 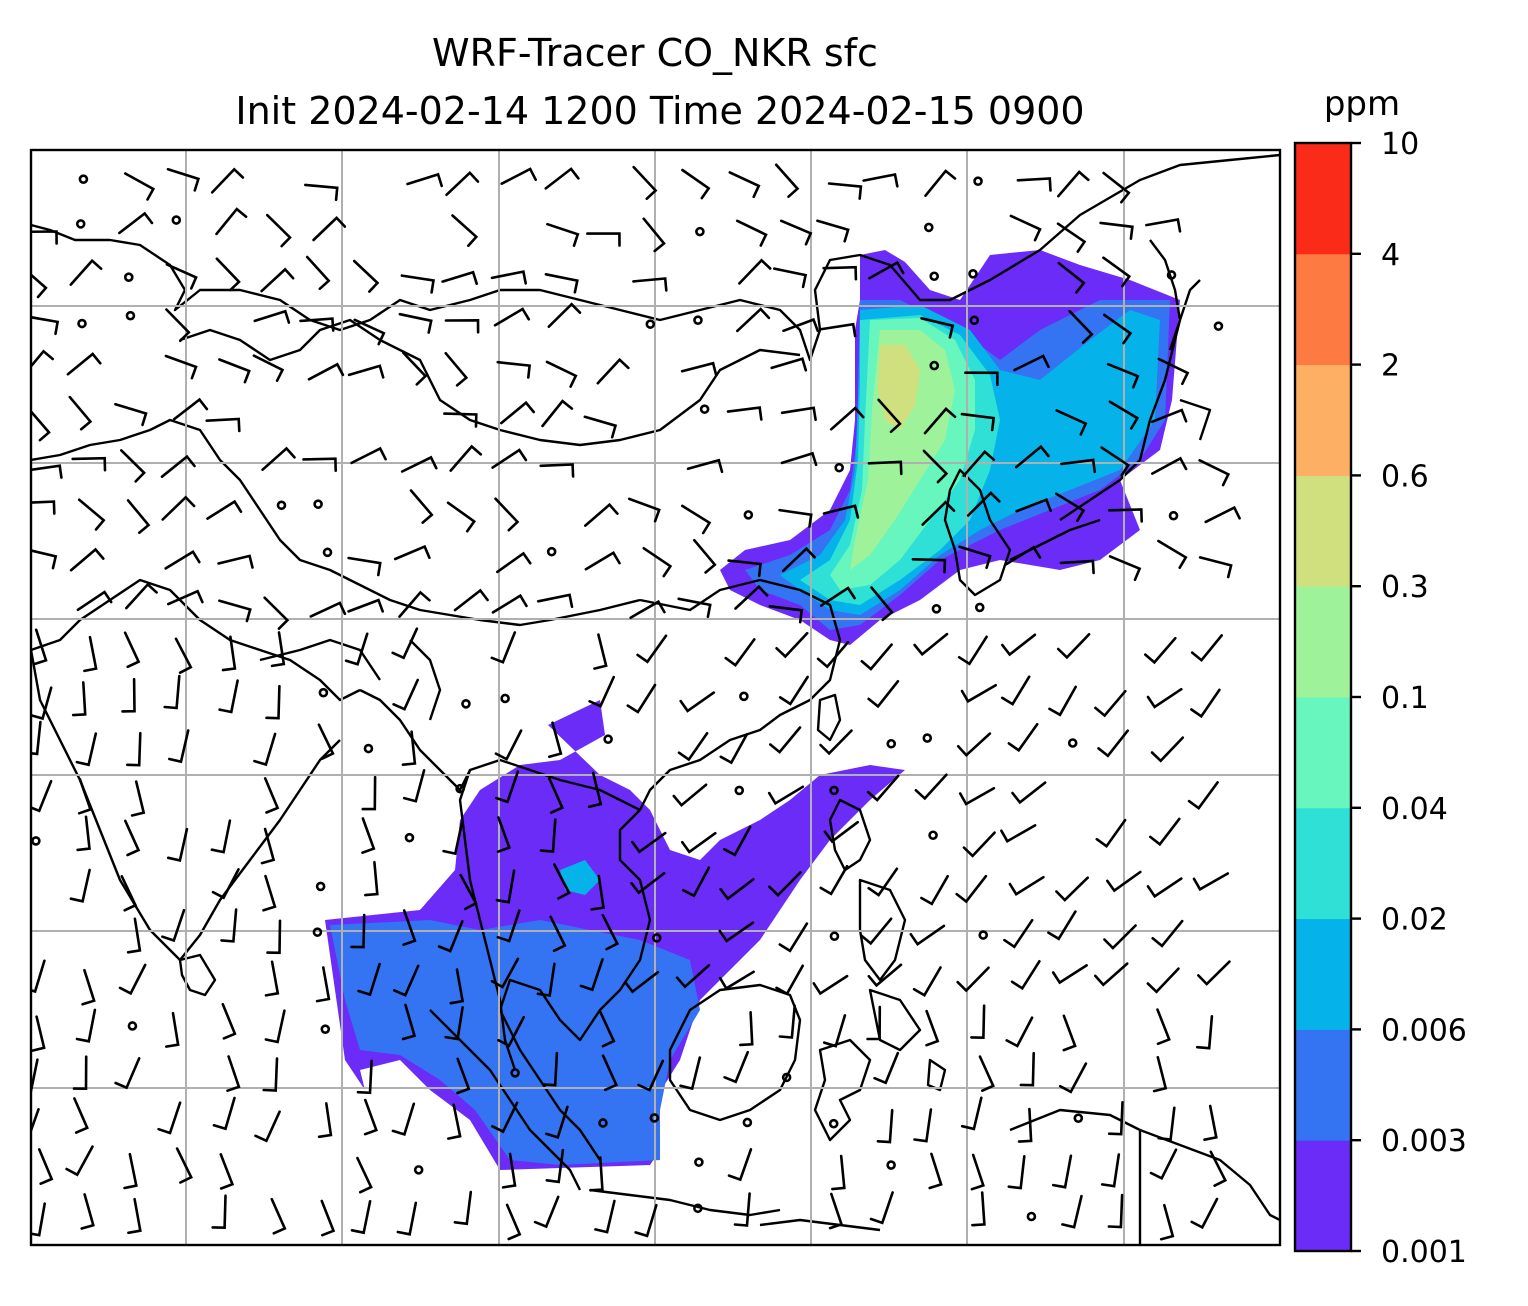 What do you see at coordinates (902, 450) in the screenshot?
I see `plume-northeast-lightgreen` at bounding box center [902, 450].